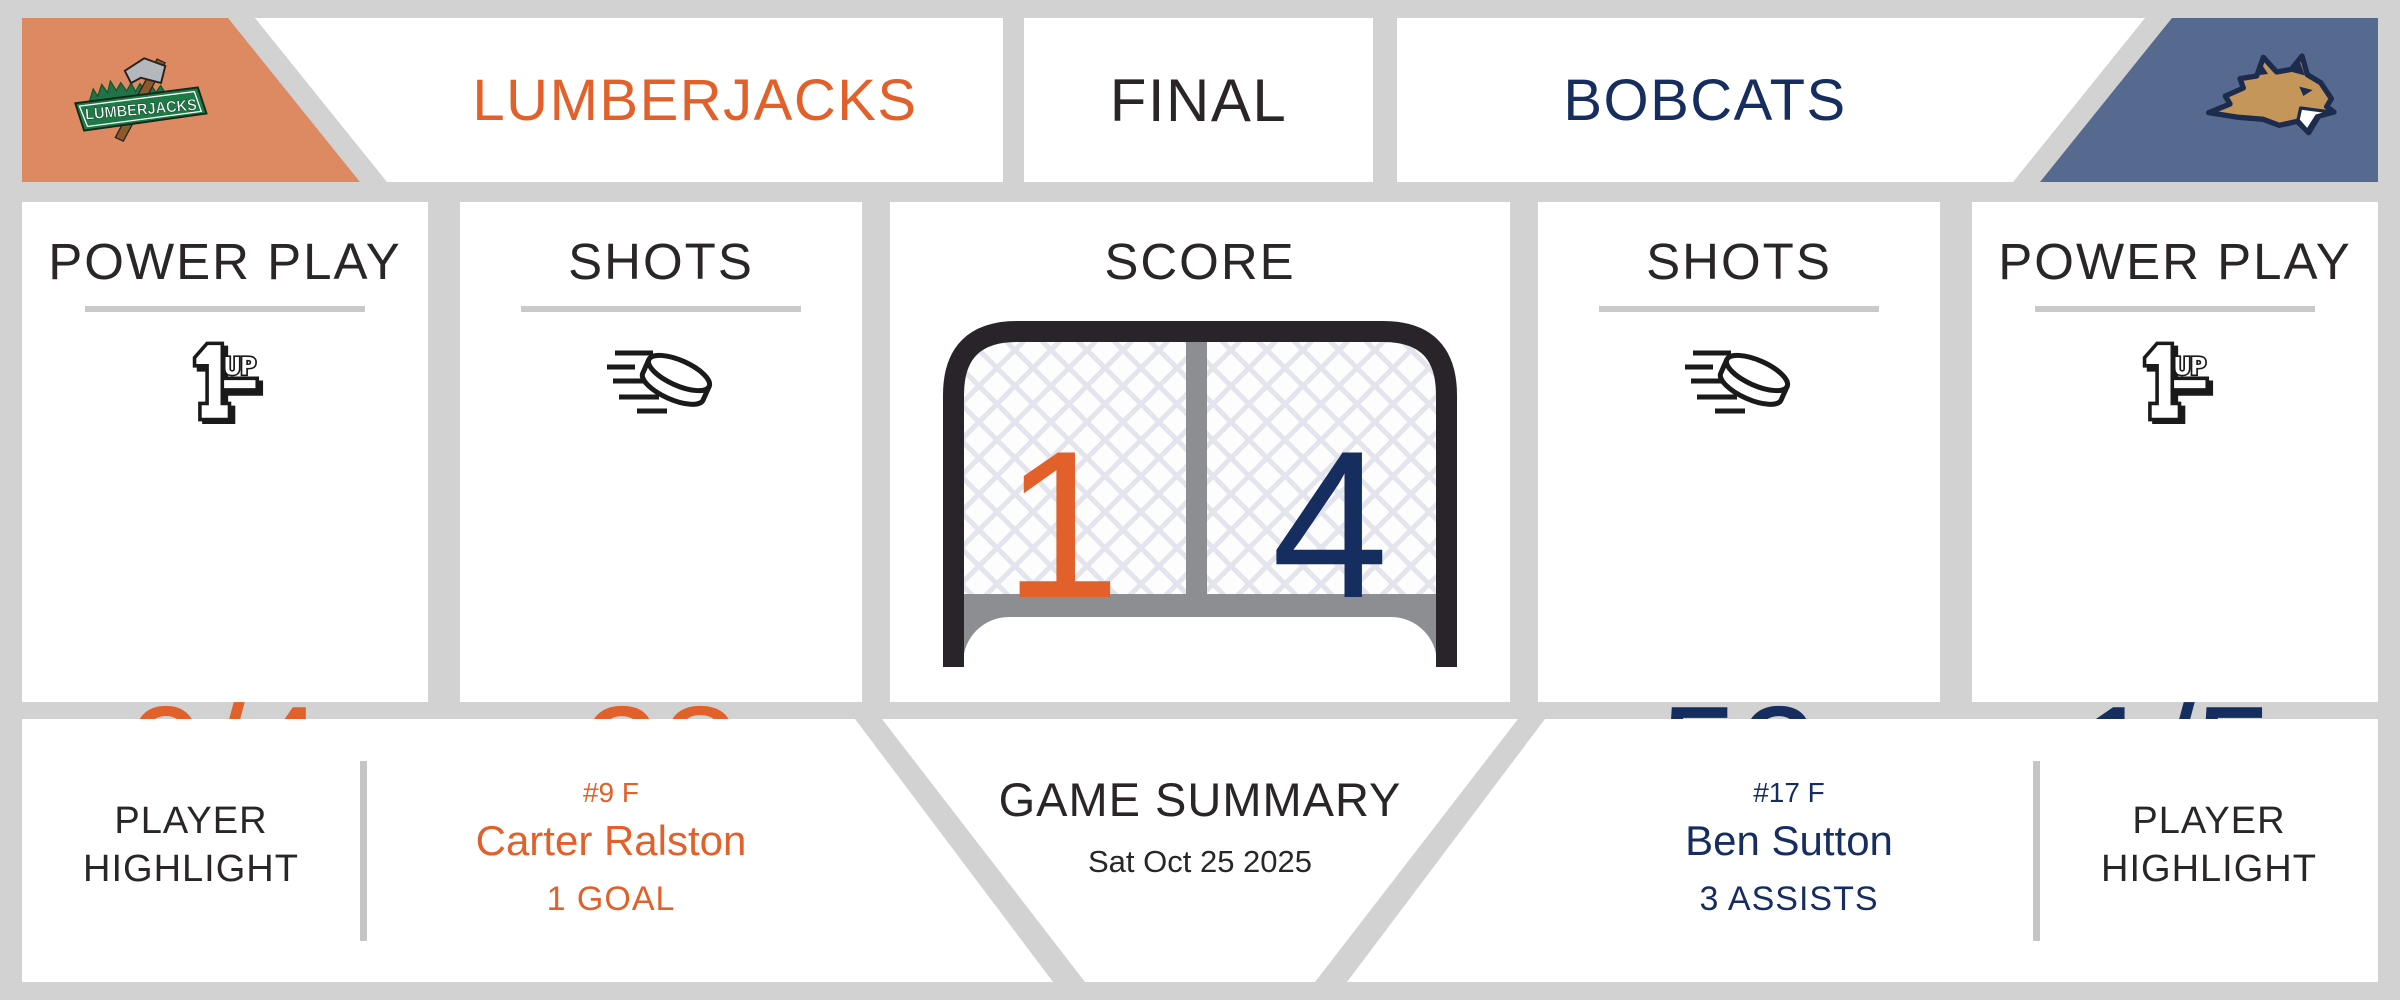 This screenshot has width=2400, height=1000. I want to click on score-card: SCORE 1 4, so click(1200, 452).